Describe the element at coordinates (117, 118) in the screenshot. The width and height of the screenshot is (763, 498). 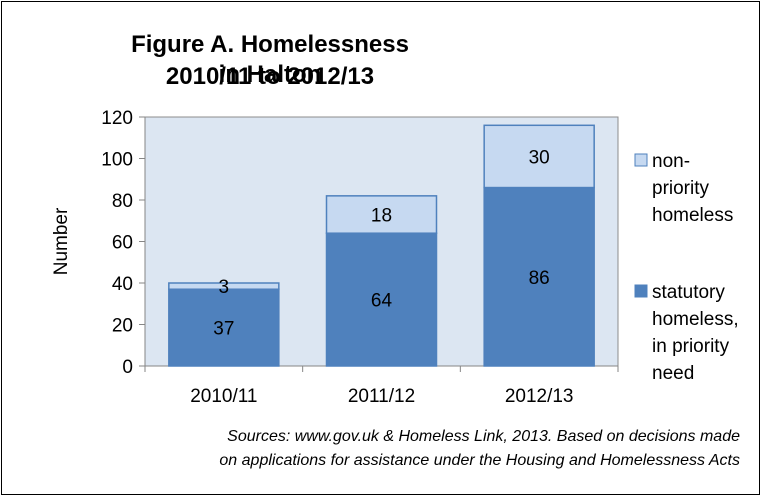
I see `y-tick-label: 120` at that location.